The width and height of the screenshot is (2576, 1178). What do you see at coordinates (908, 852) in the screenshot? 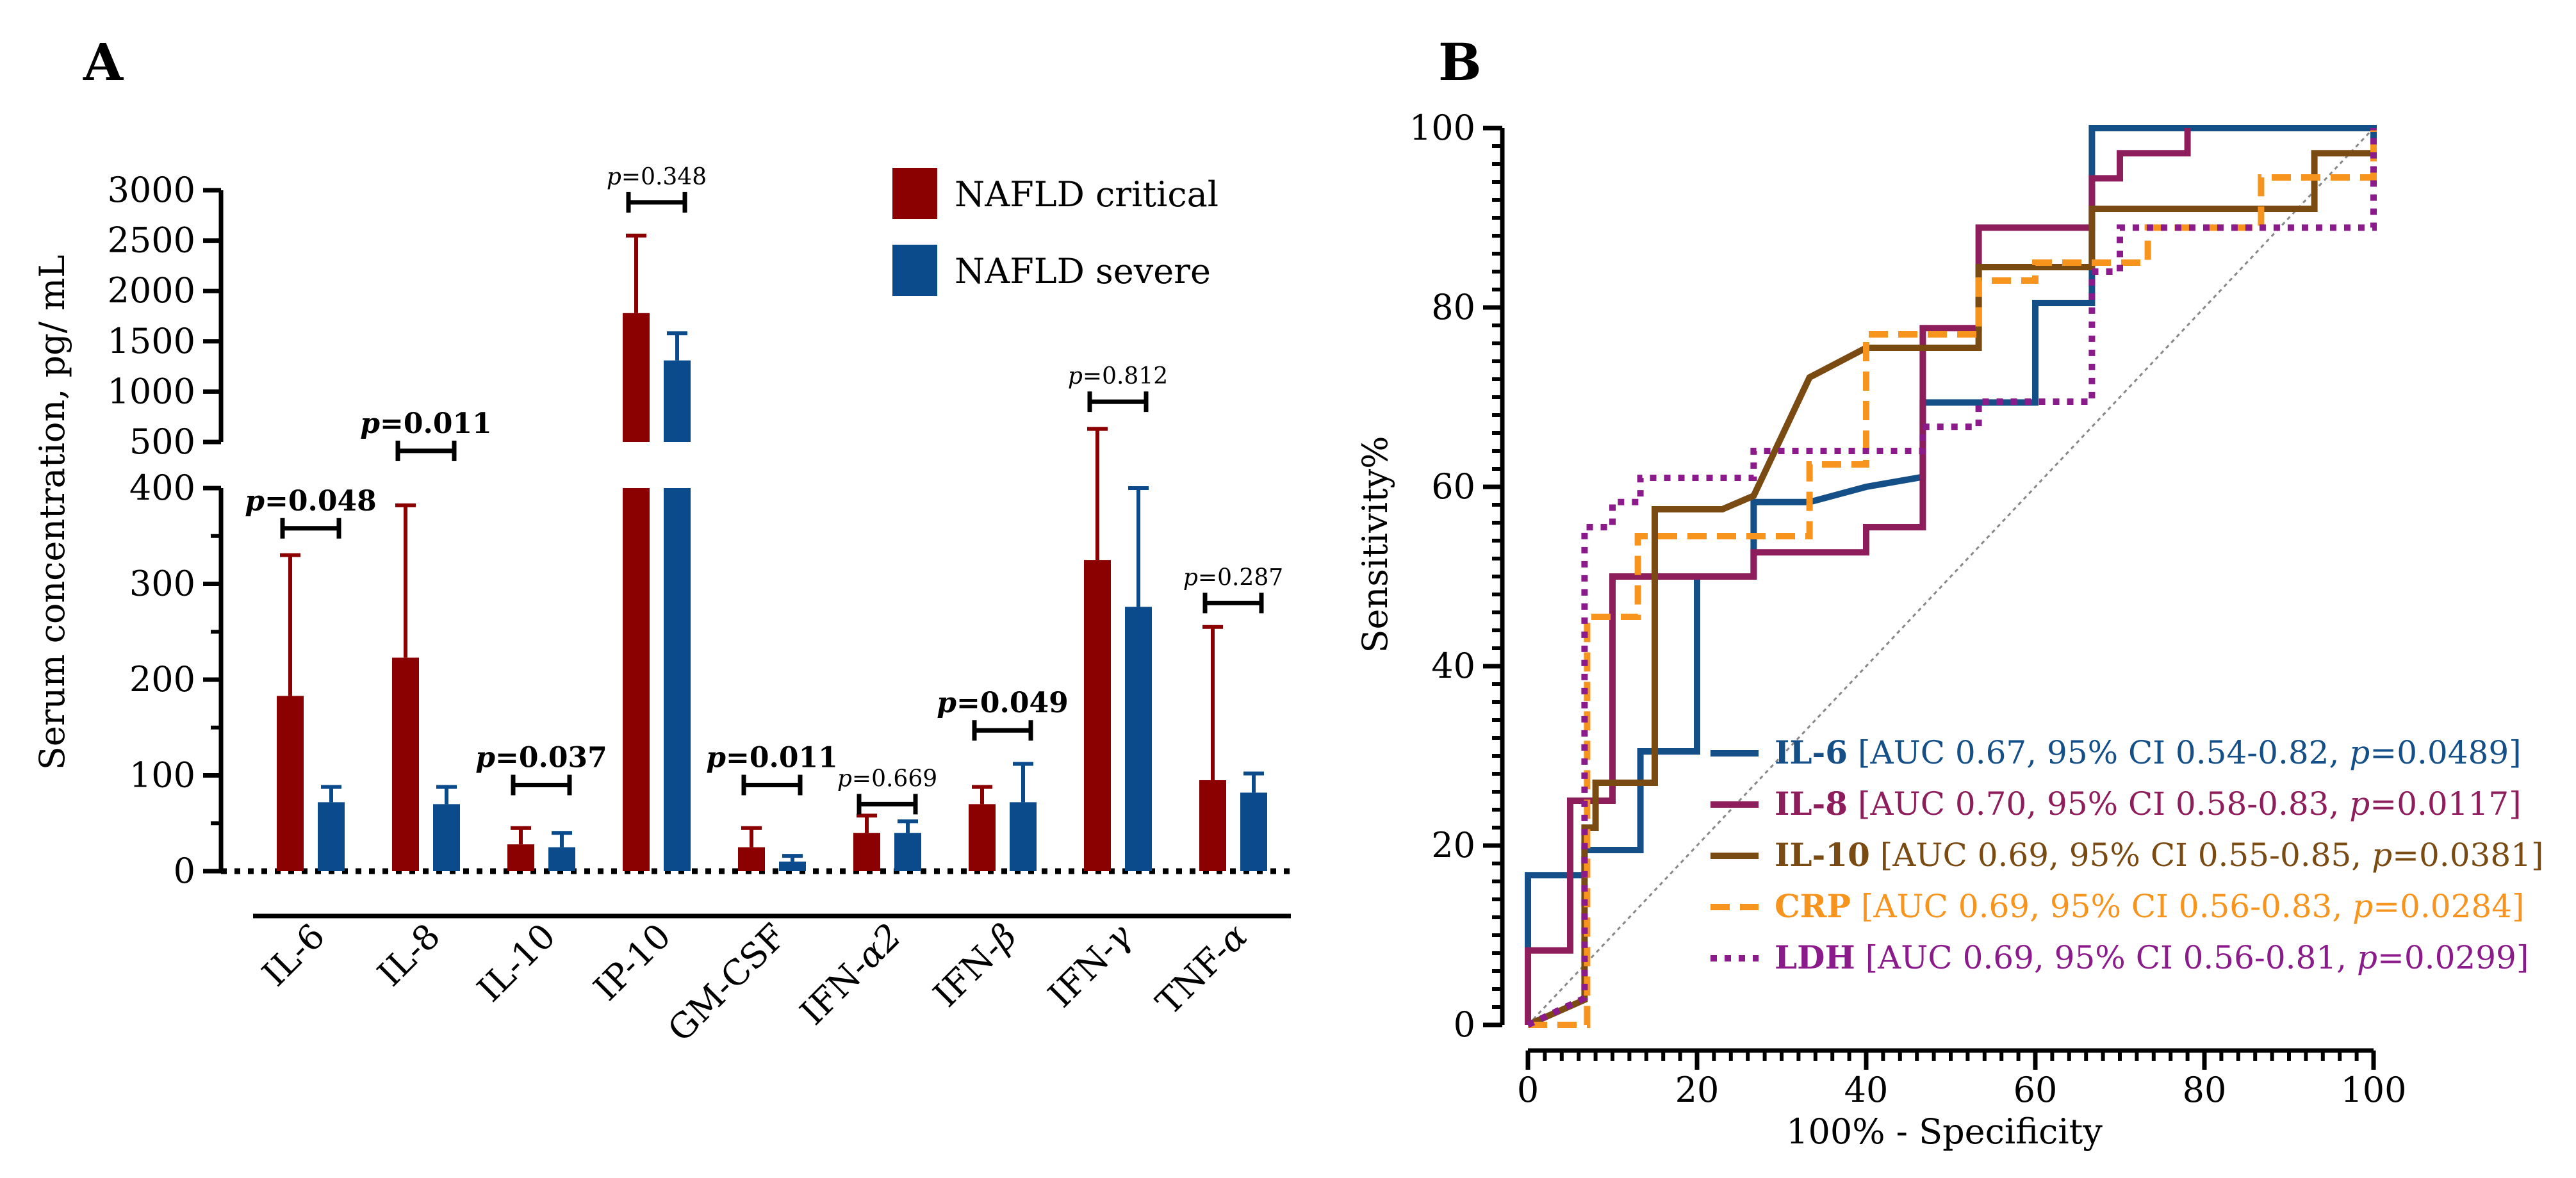
I see `bar-nafld-severe-ifn-α2` at bounding box center [908, 852].